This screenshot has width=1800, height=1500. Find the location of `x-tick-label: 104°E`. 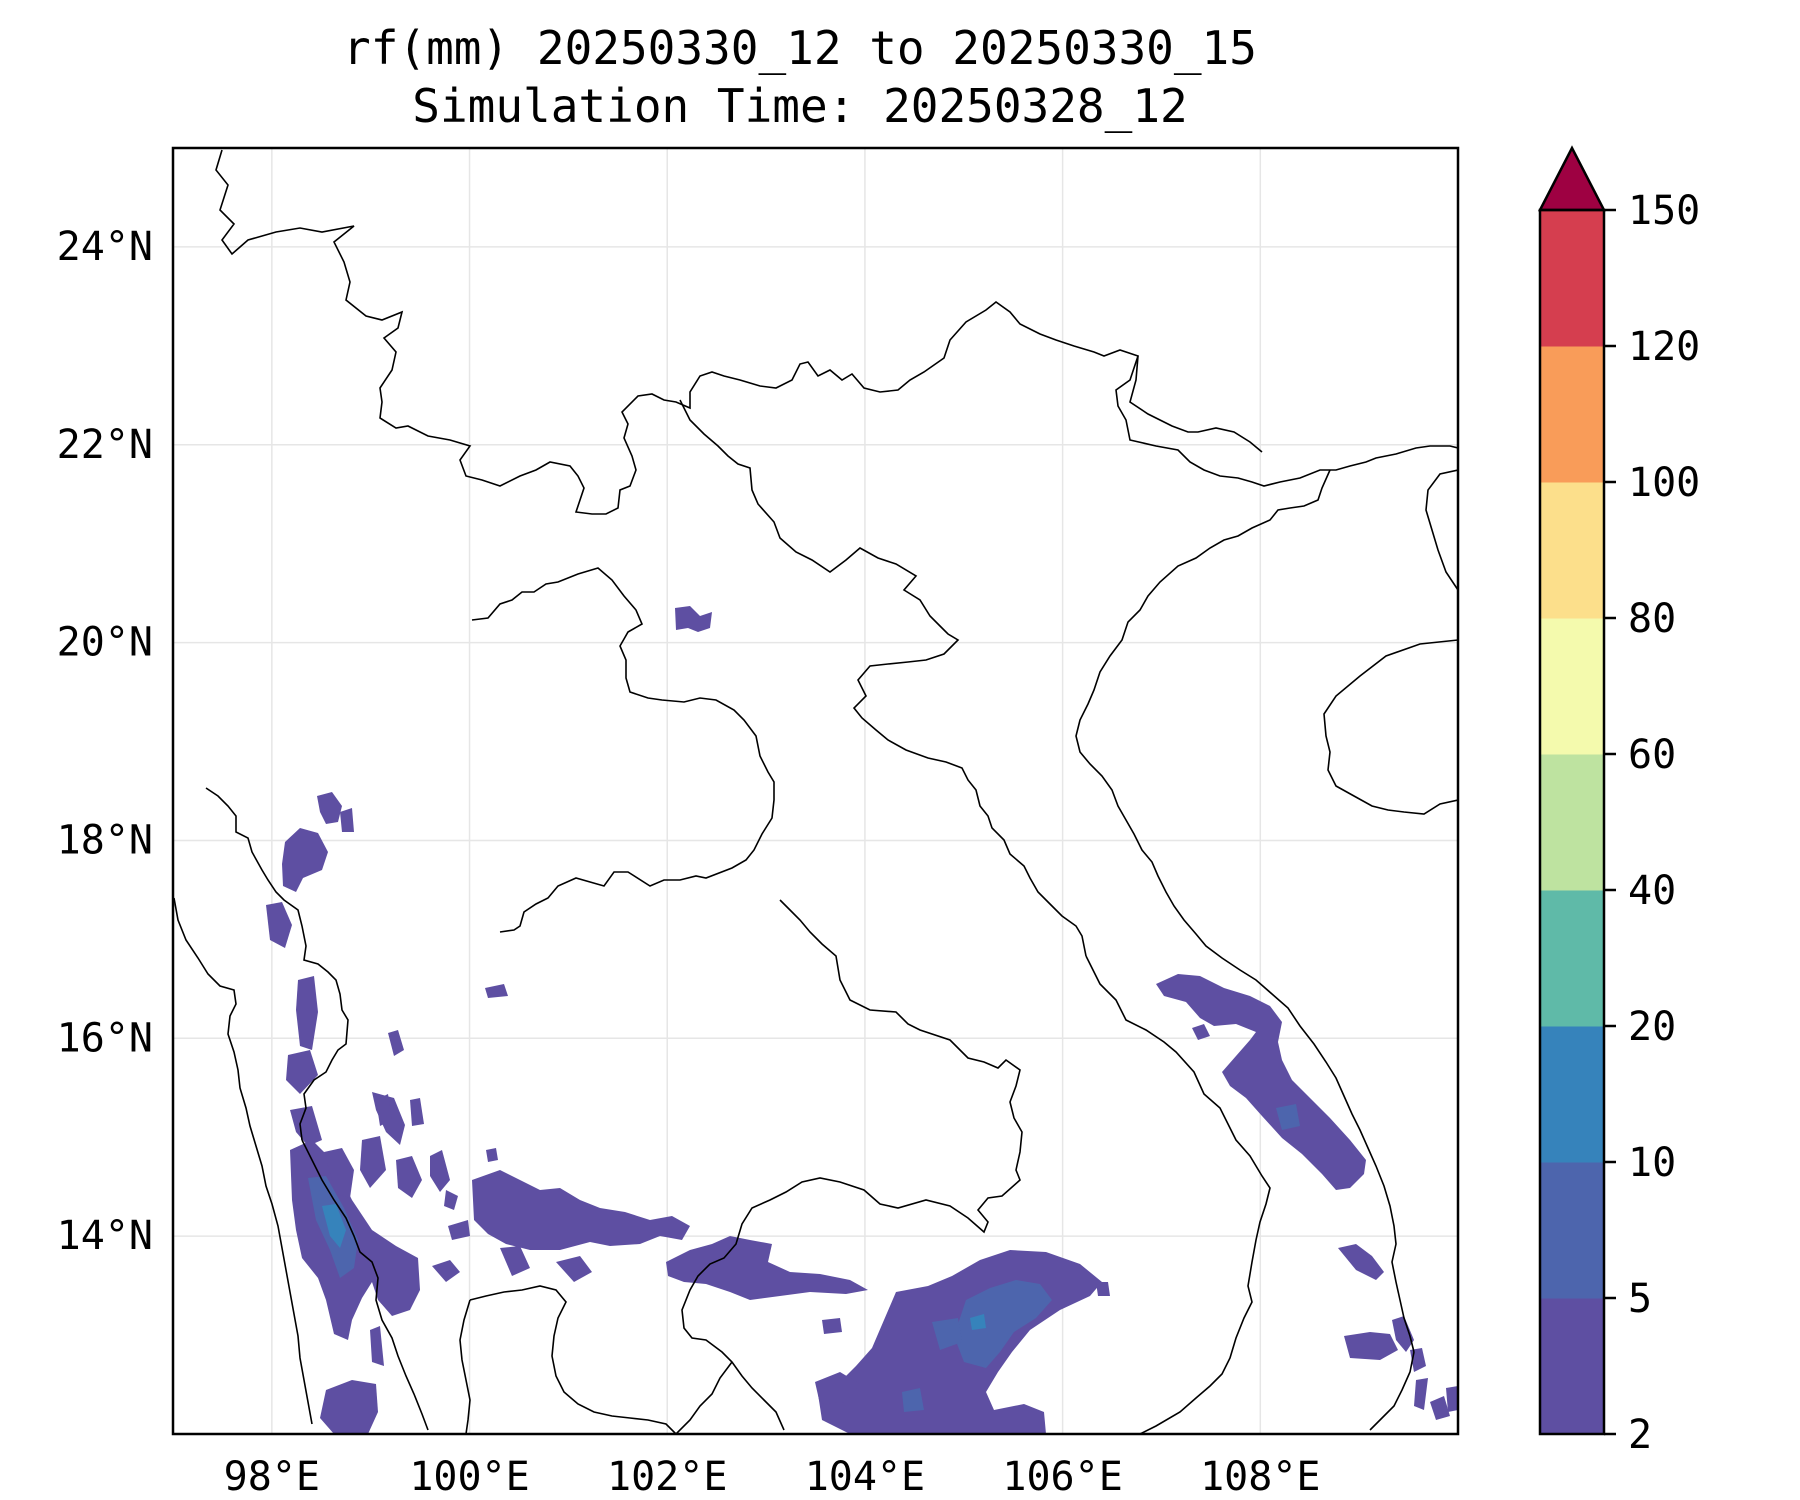

x-tick-label: 104°E is located at coordinates (865, 1477).